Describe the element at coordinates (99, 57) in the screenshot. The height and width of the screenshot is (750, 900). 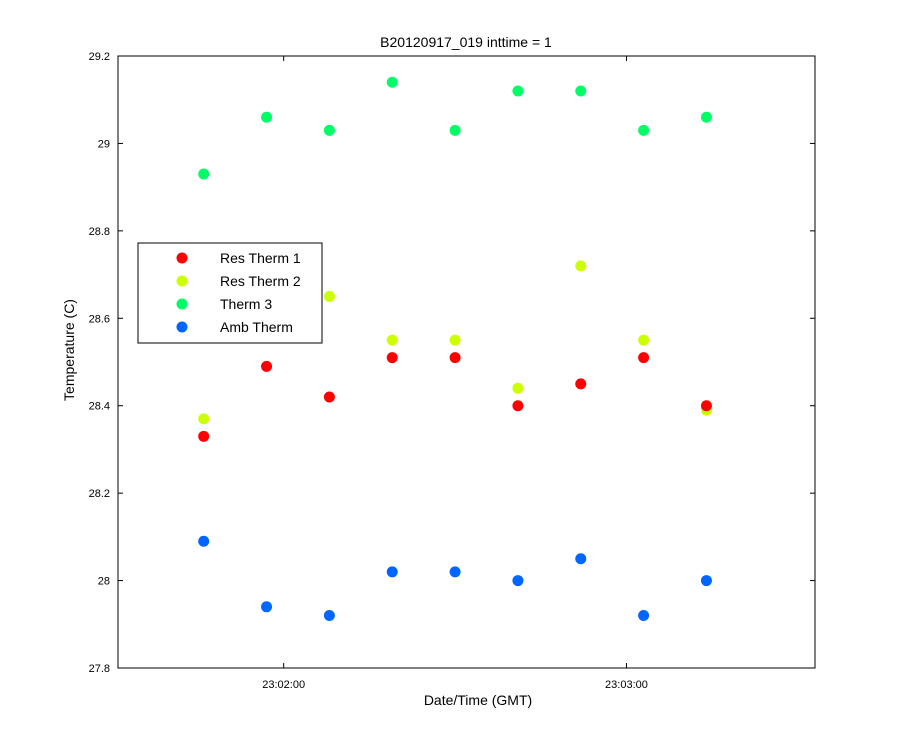
I see `y-tick-label: 29.2` at that location.